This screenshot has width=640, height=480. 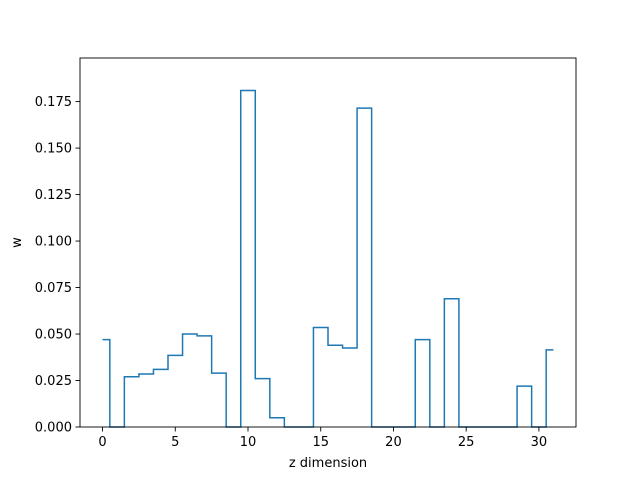 I want to click on y-tick-label: 0.000, so click(x=53, y=428).